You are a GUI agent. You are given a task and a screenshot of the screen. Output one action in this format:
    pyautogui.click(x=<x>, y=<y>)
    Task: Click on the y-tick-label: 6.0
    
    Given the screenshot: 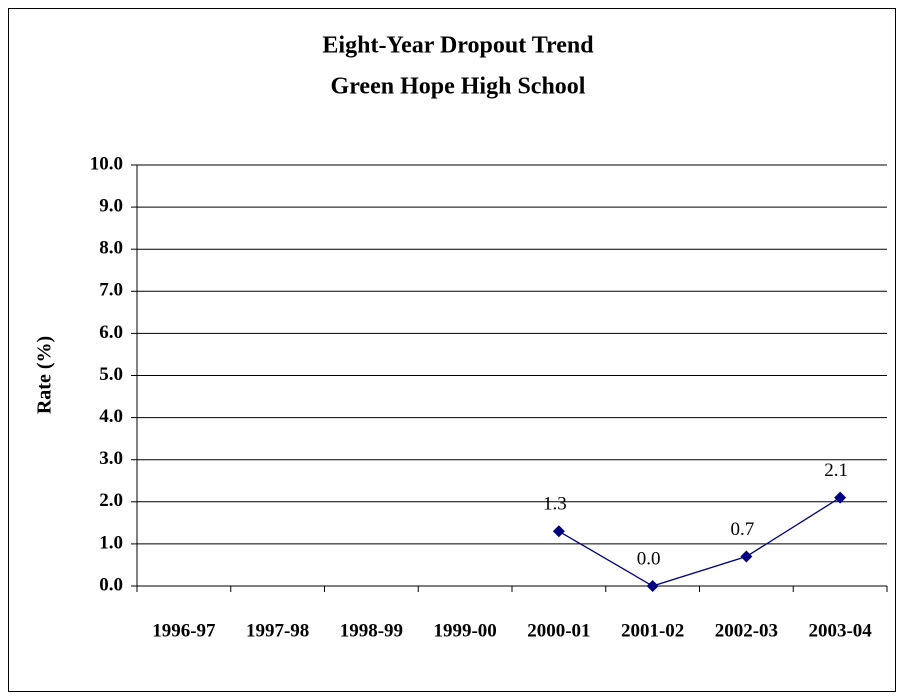 What is the action you would take?
    pyautogui.click(x=111, y=332)
    